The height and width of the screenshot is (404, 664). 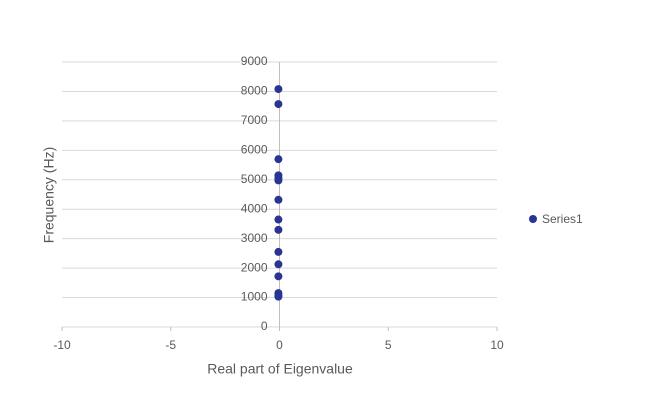 I want to click on y-tick-label: 2000, so click(x=254, y=267).